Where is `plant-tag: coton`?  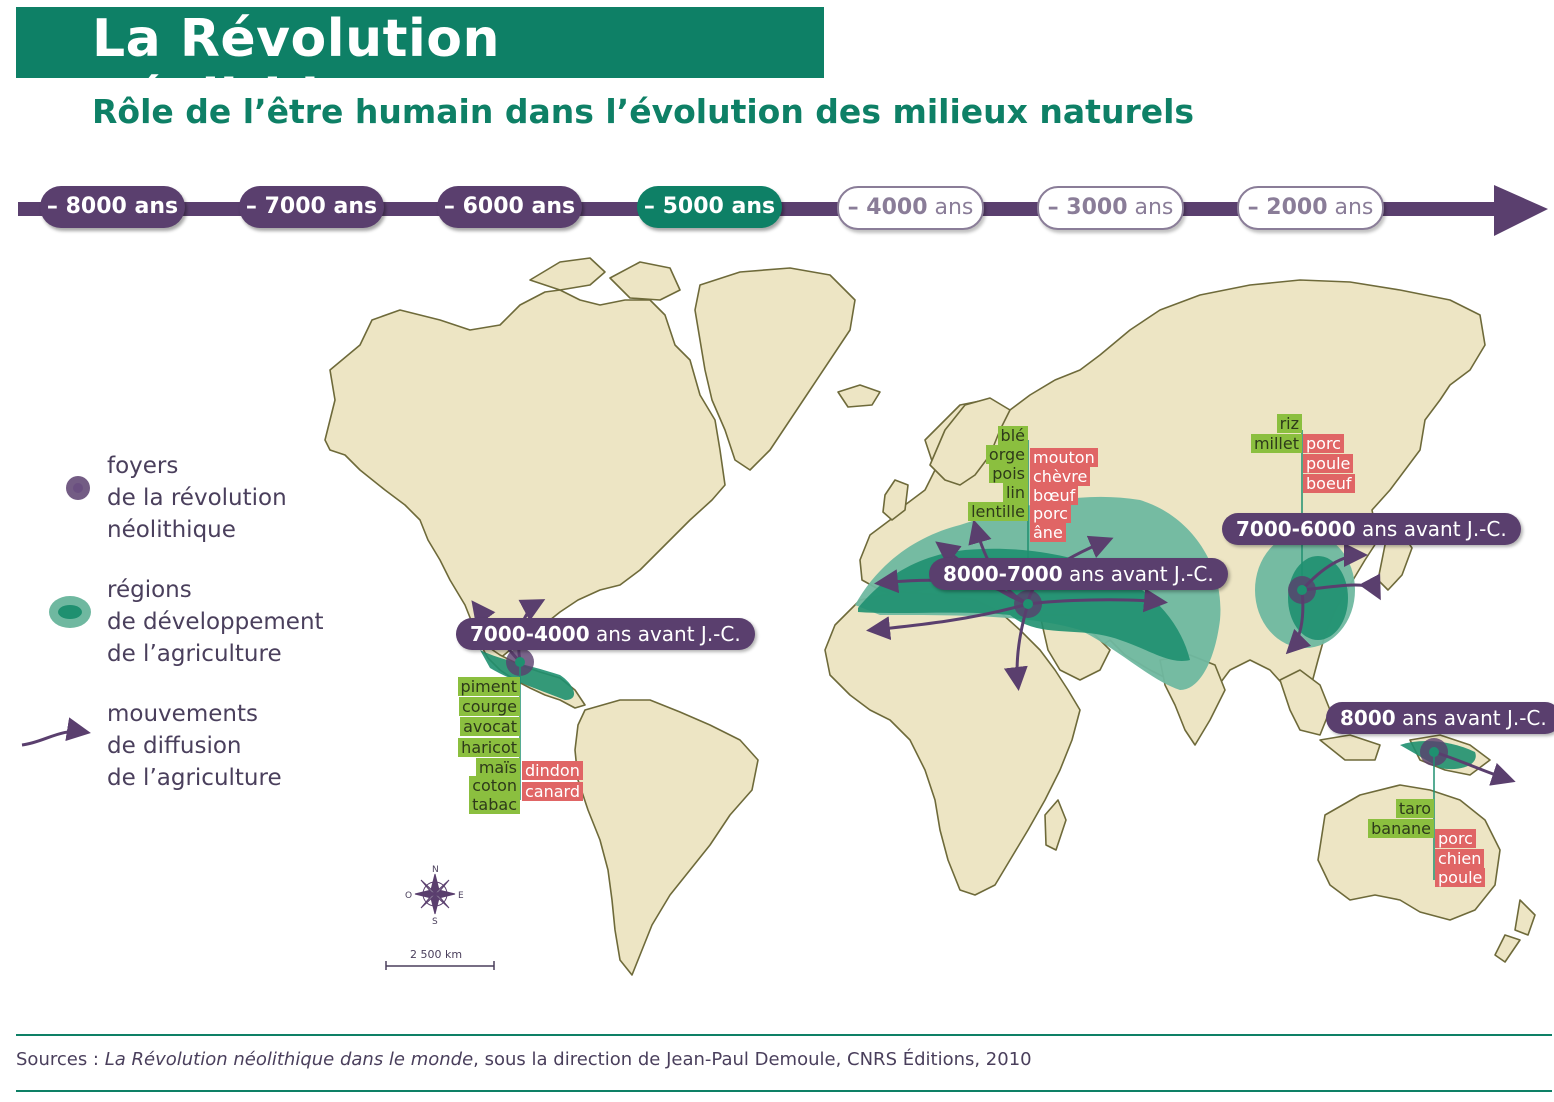 plant-tag: coton is located at coordinates (494, 785).